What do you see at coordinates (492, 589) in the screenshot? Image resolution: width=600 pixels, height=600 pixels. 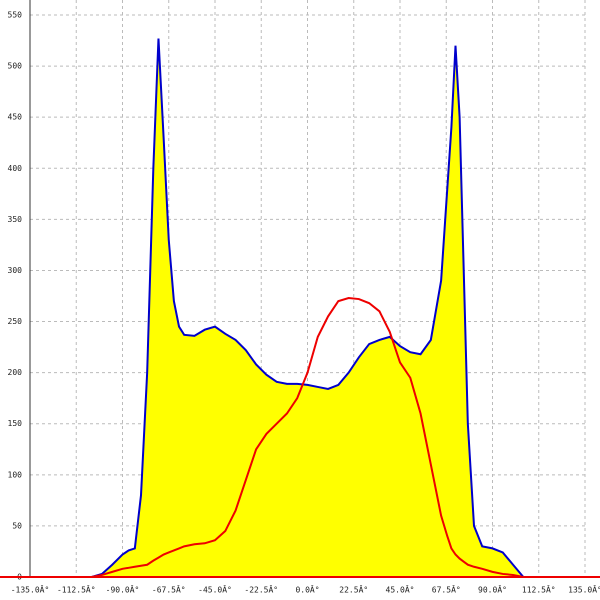 I see `x-tick-label: 90.0Â°` at bounding box center [492, 589].